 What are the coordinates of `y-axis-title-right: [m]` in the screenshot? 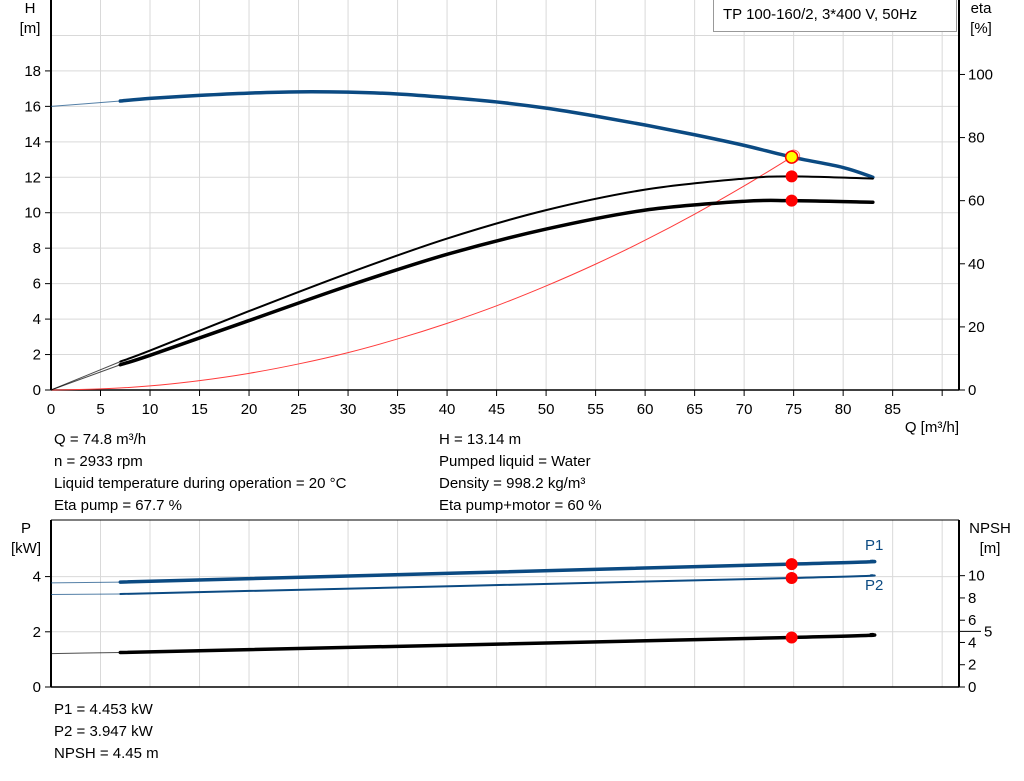 It's located at (990, 548).